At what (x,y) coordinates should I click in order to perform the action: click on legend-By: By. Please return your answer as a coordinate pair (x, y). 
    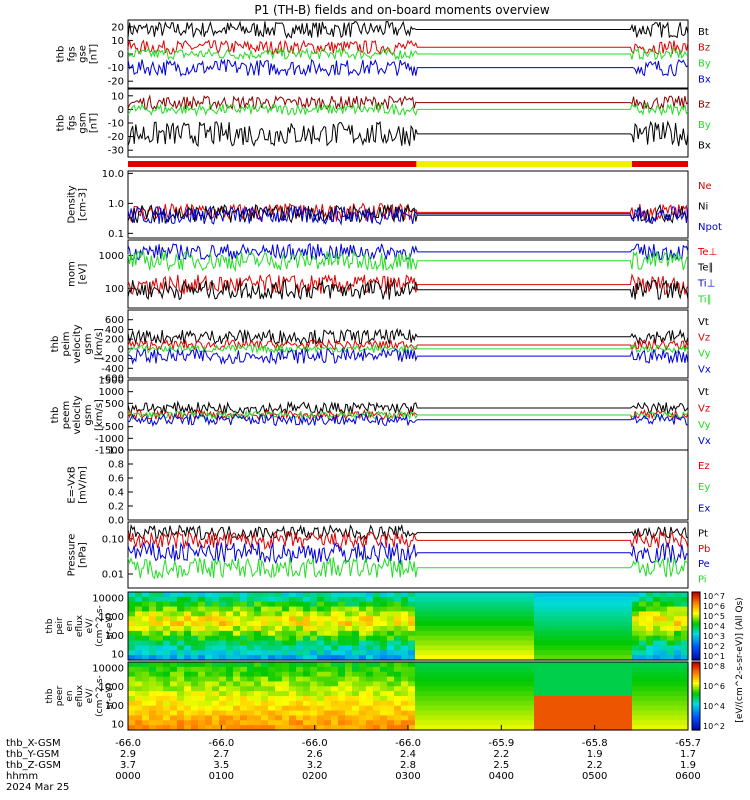
    Looking at the image, I should click on (704, 125).